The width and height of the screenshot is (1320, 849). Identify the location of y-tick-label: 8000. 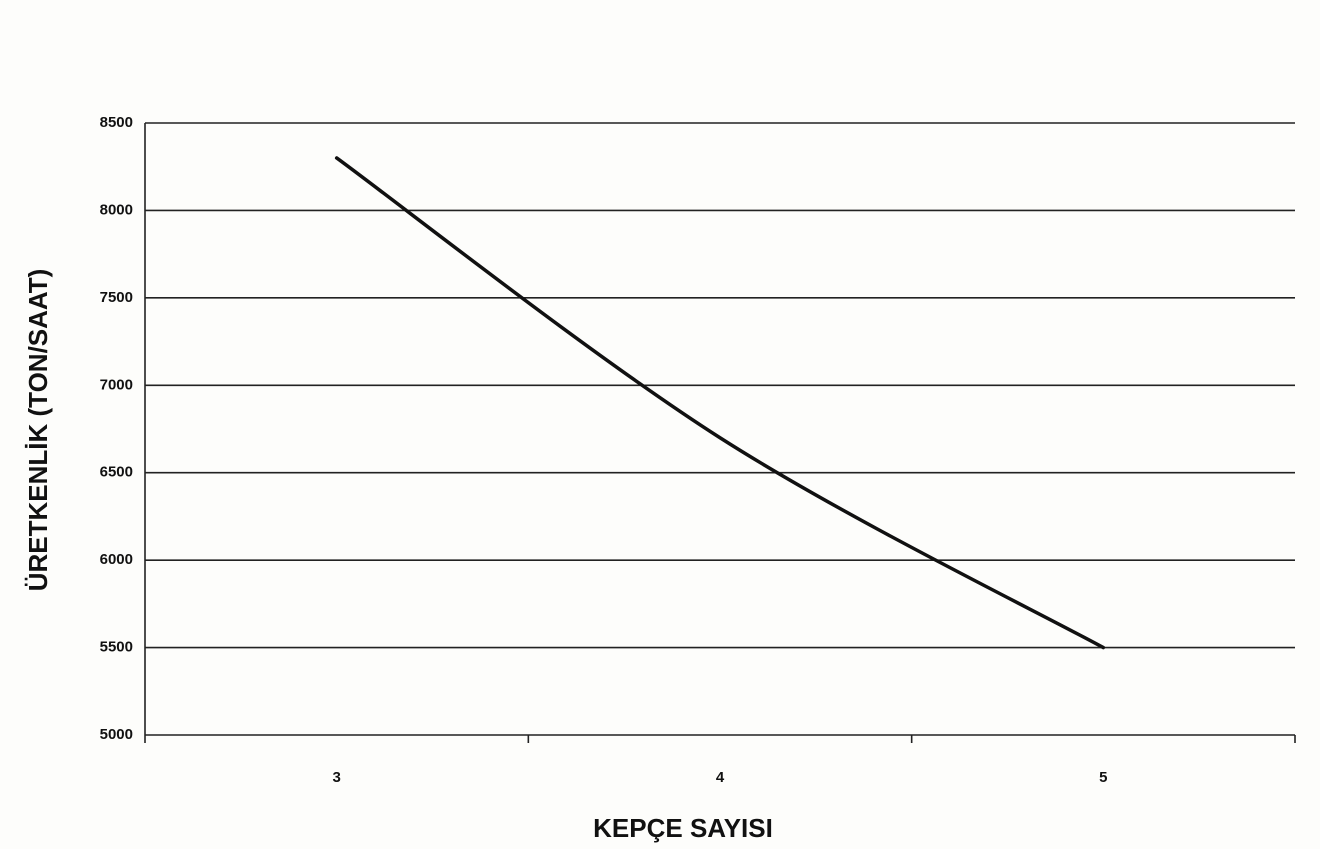
(116, 209).